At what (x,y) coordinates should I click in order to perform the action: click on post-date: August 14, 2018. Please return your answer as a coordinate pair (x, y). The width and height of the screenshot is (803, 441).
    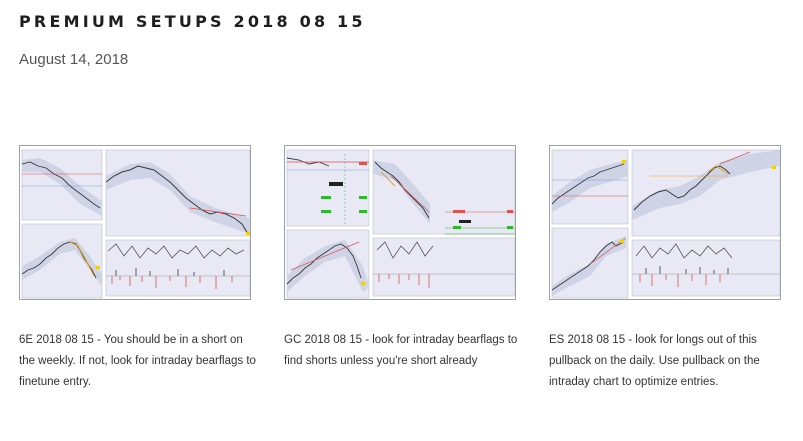
    Looking at the image, I should click on (74, 59).